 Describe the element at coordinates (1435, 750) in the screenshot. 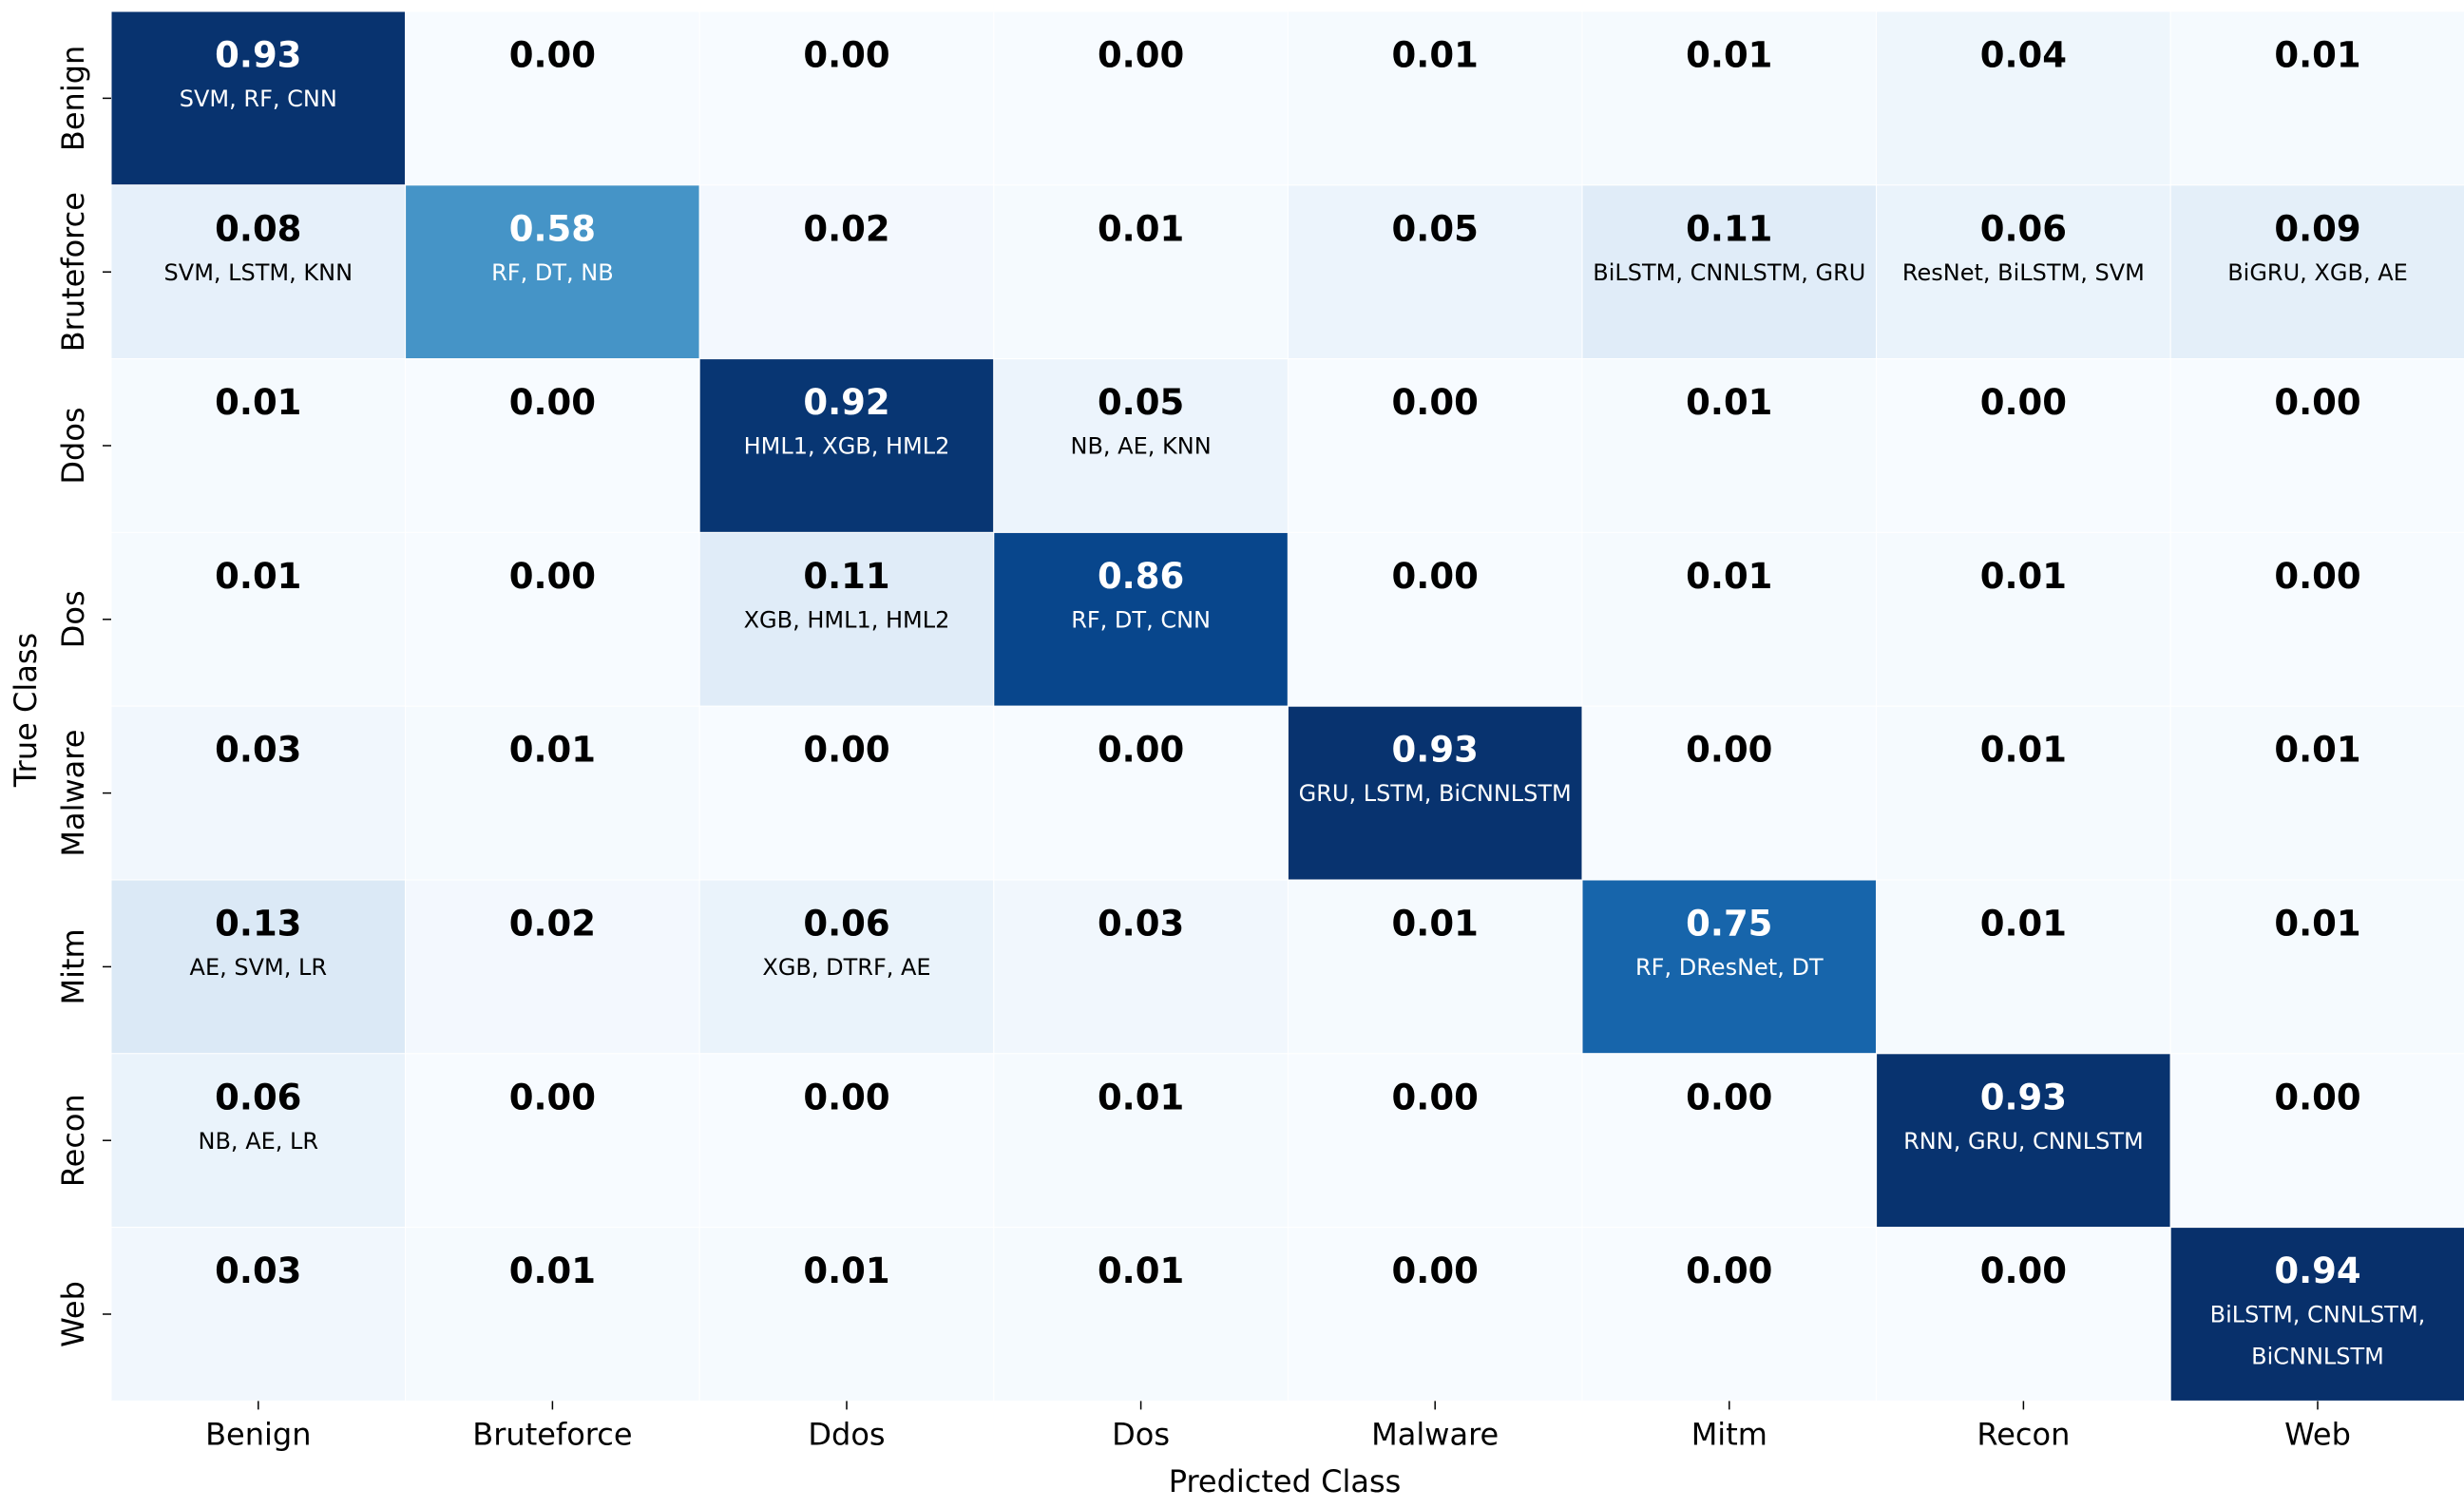

I see `cell-value-label: 0.93` at that location.